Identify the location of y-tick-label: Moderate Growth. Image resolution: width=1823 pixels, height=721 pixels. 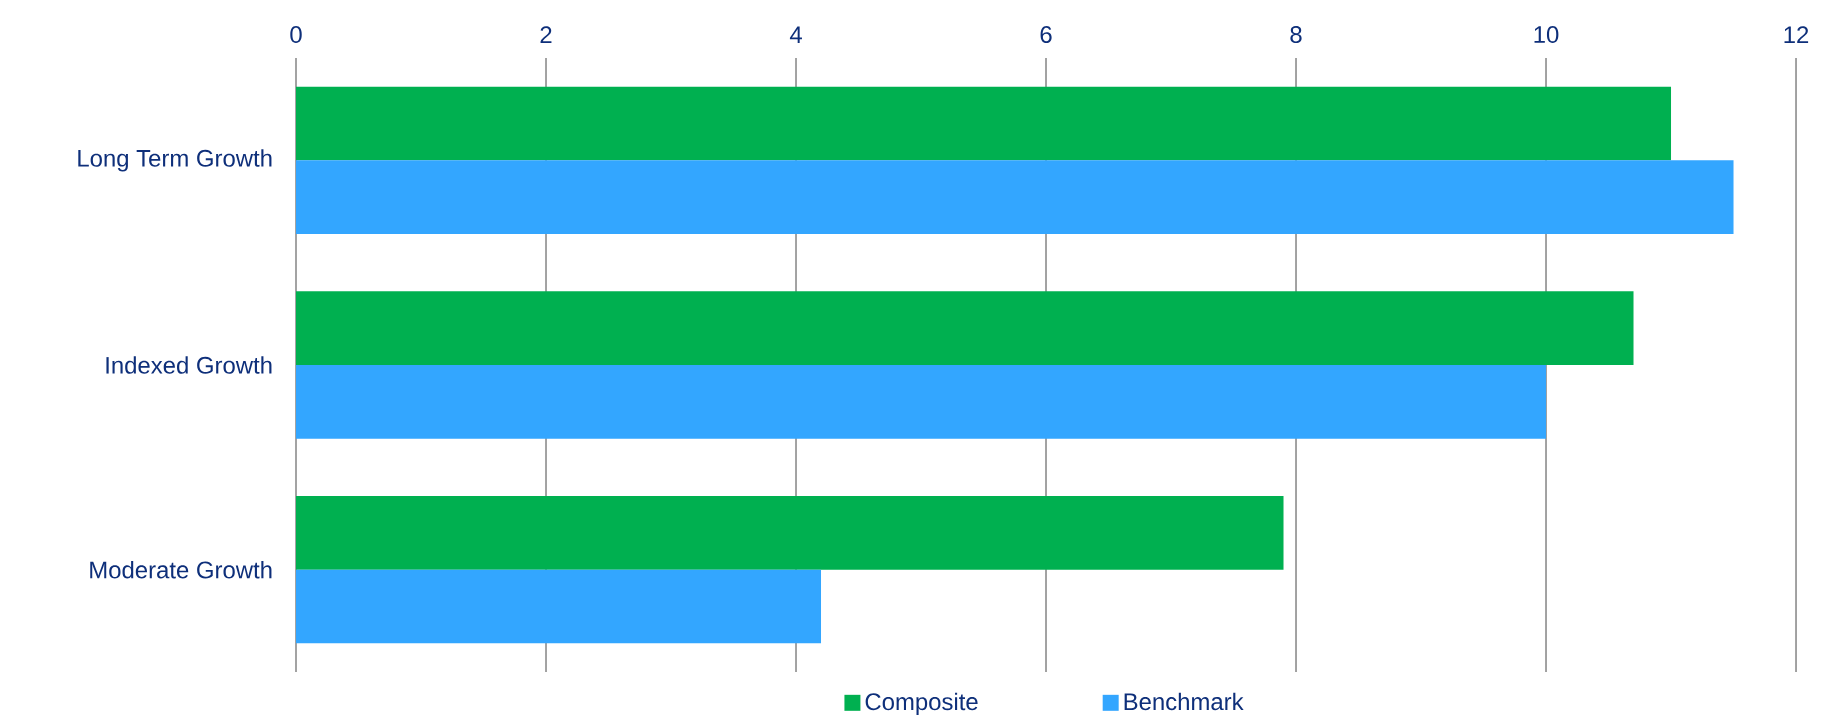
(181, 569).